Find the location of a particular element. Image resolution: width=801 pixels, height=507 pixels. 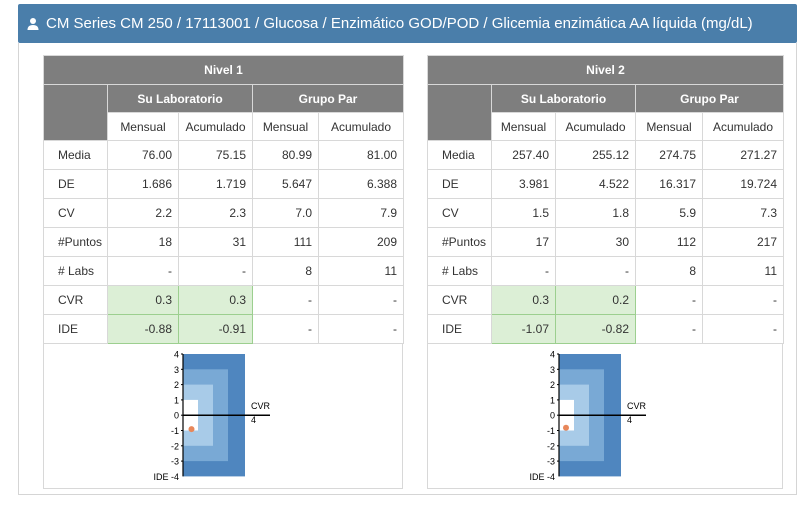

table-cell: 16.317 is located at coordinates (669, 184).